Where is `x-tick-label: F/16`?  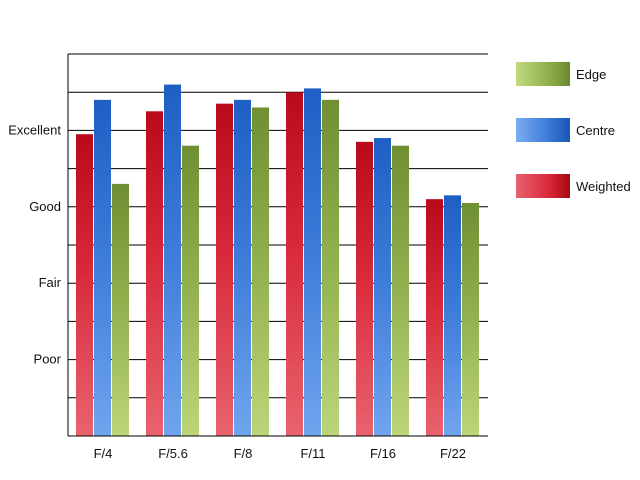
x-tick-label: F/16 is located at coordinates (383, 453).